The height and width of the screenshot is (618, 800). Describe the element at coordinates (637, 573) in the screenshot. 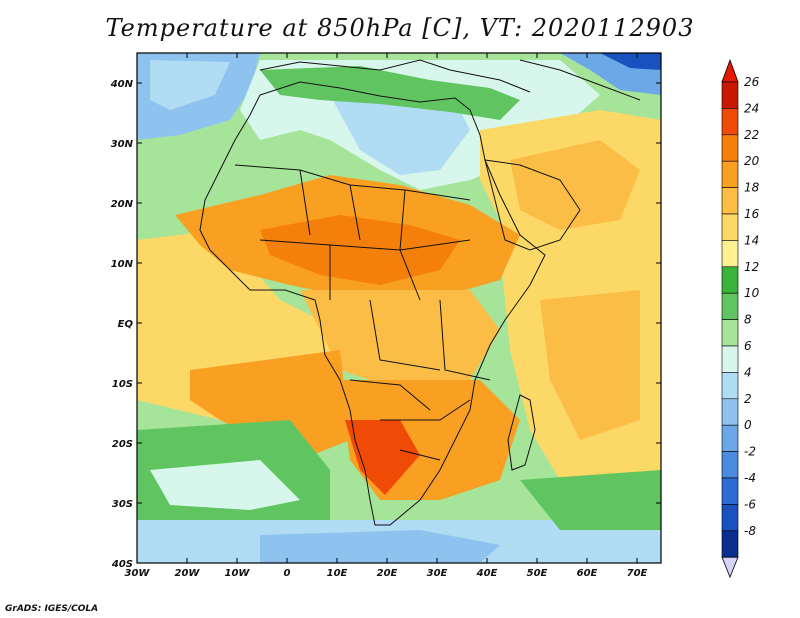

I see `lon-tick-label: 70E` at that location.